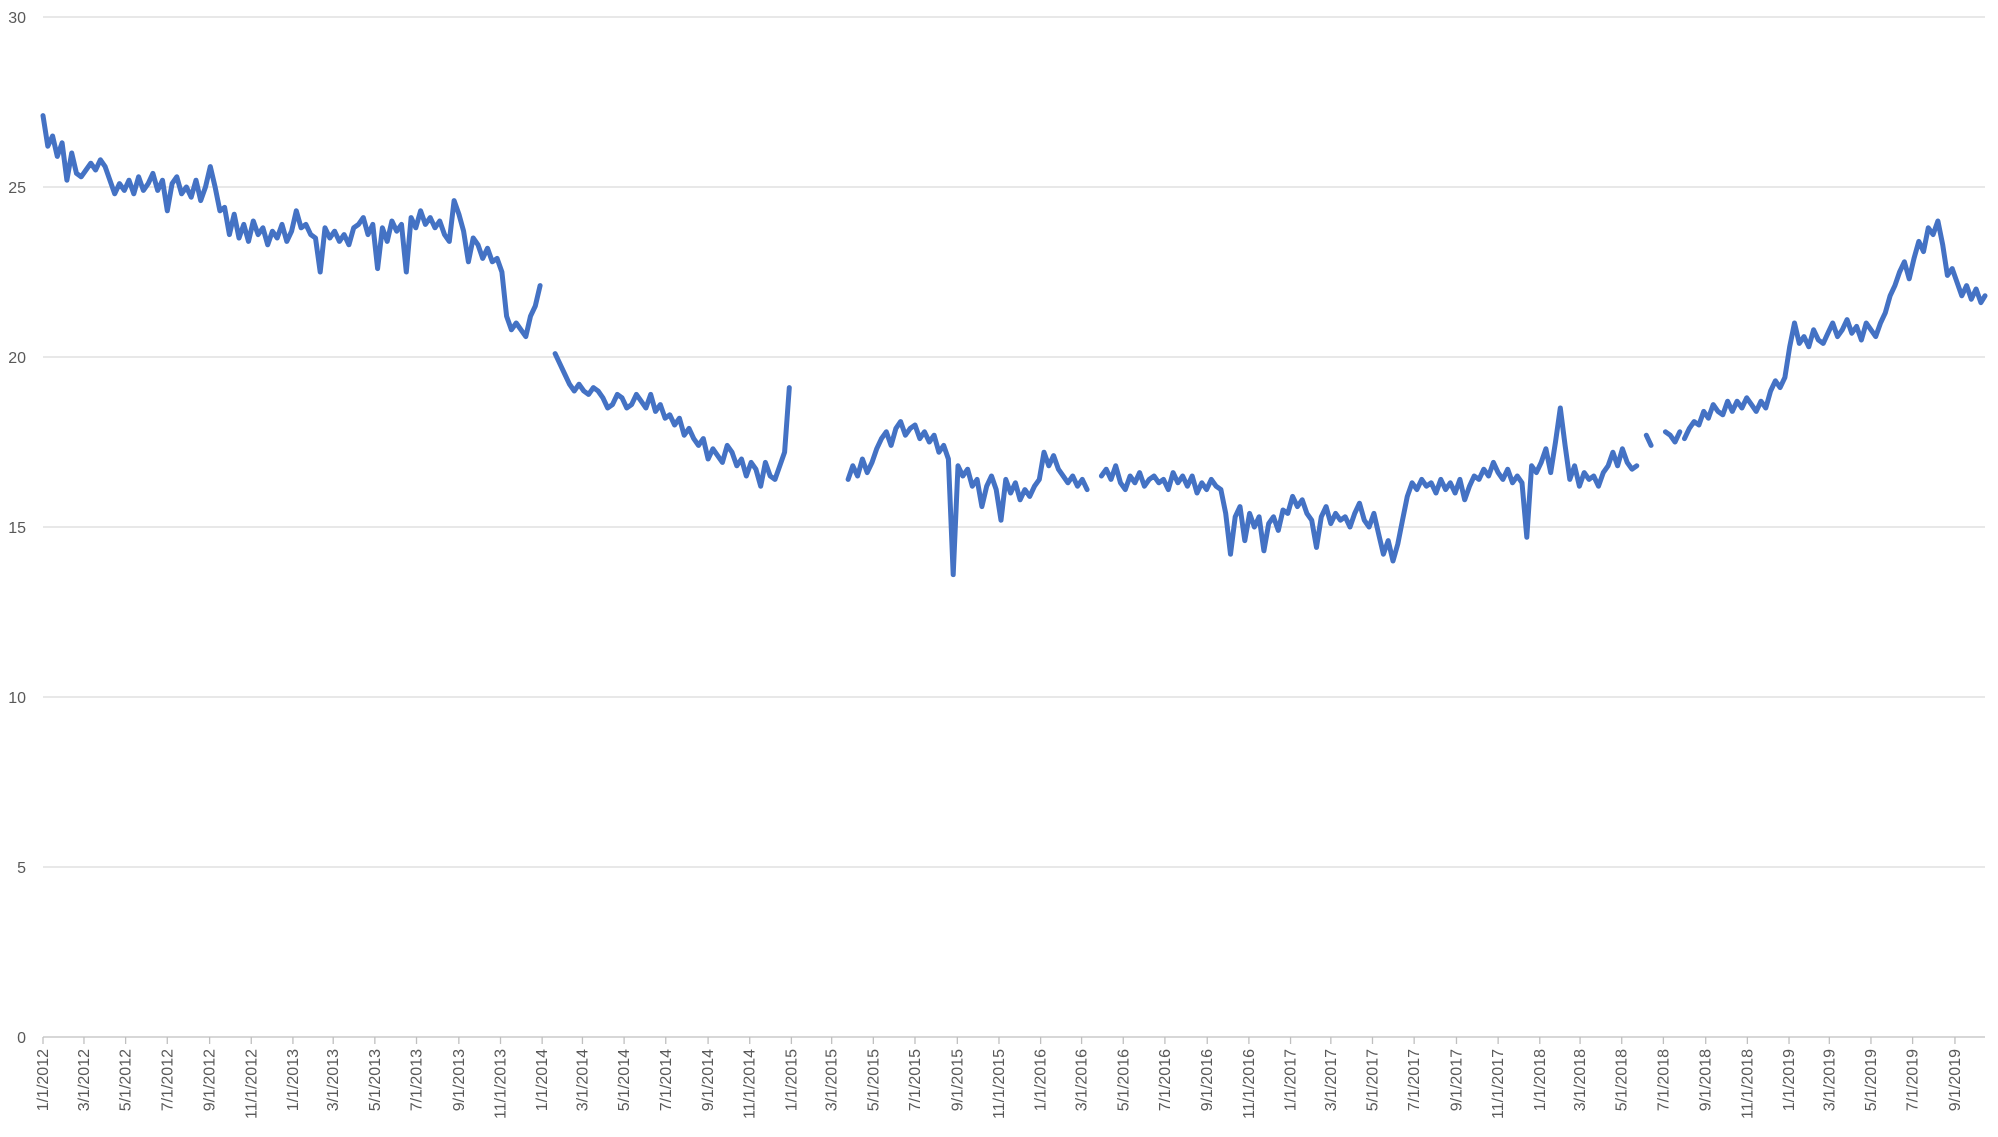 The width and height of the screenshot is (1998, 1137). I want to click on x-tick-label: 1/1/2012, so click(43, 1080).